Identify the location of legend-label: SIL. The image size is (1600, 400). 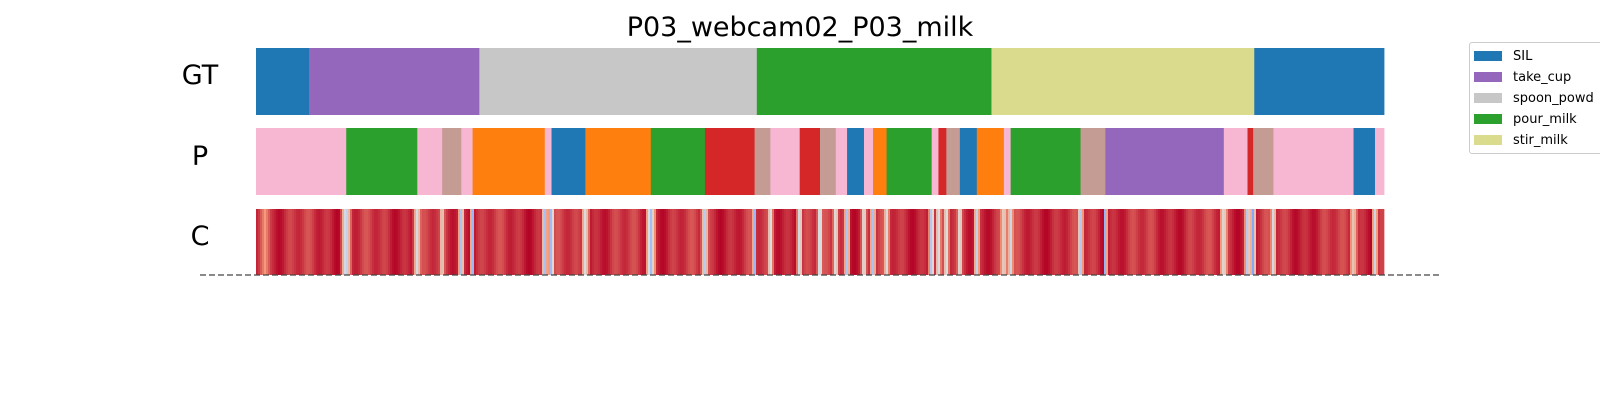
(1523, 56).